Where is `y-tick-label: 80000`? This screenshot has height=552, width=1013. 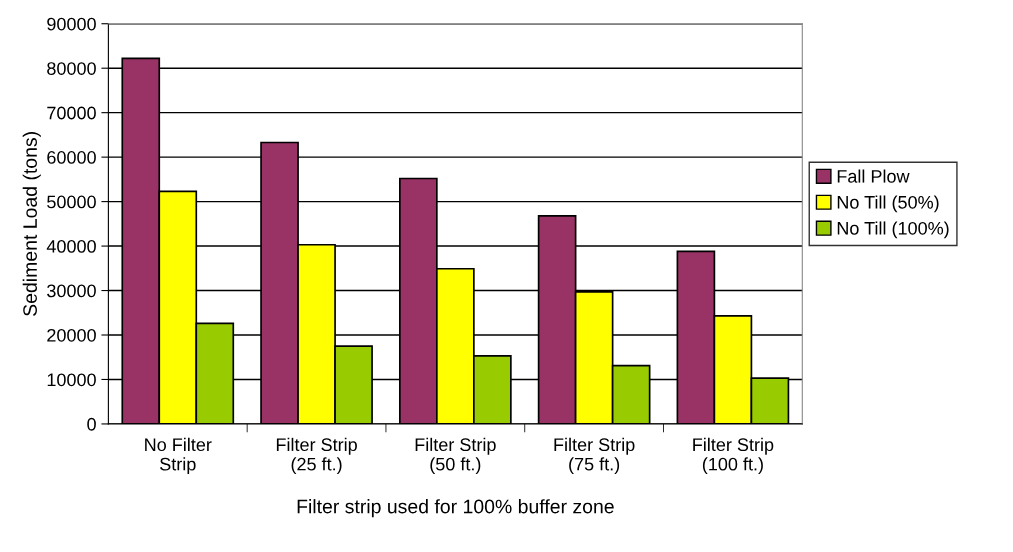 y-tick-label: 80000 is located at coordinates (71, 68).